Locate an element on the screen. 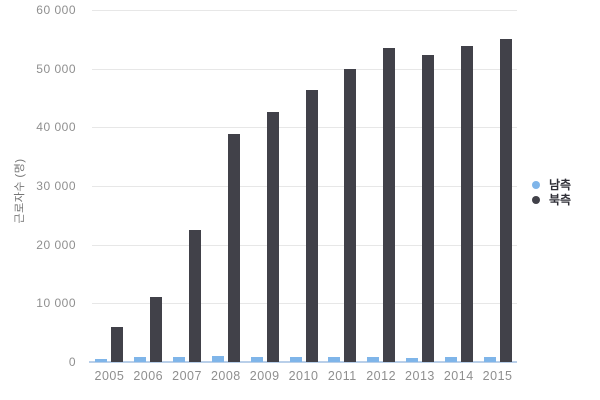 Image resolution: width=600 pixels, height=400 pixels. bar-남측-2007 is located at coordinates (179, 359).